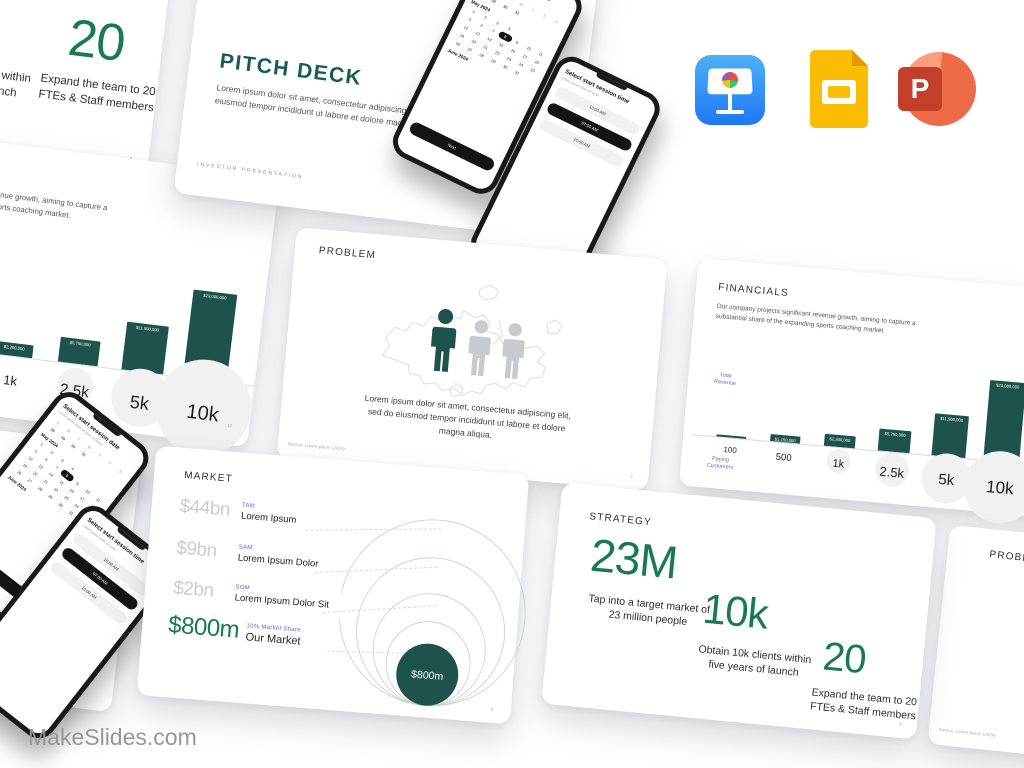  I want to click on tam-value: $44bn, so click(204, 508).